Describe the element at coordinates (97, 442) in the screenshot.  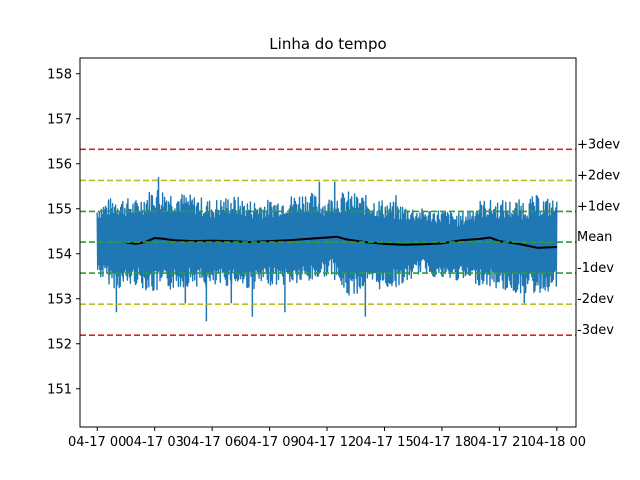
I see `x-tick-label: 04-17 00` at that location.